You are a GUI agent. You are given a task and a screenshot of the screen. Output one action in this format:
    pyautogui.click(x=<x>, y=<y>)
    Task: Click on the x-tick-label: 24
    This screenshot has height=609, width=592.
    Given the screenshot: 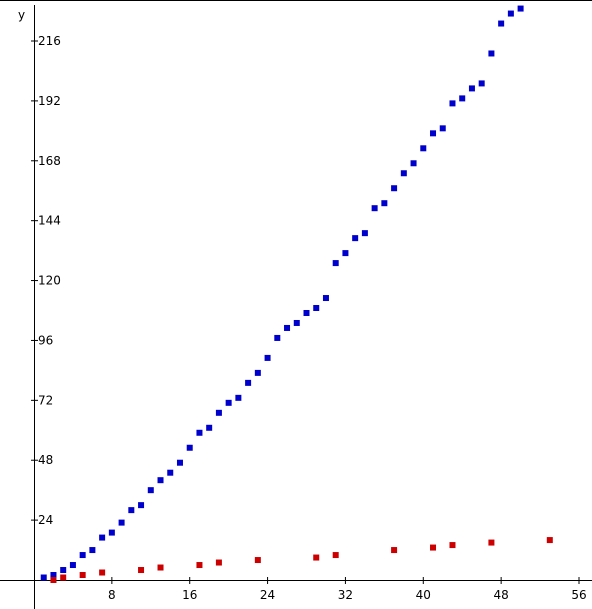 What is the action you would take?
    pyautogui.click(x=267, y=595)
    